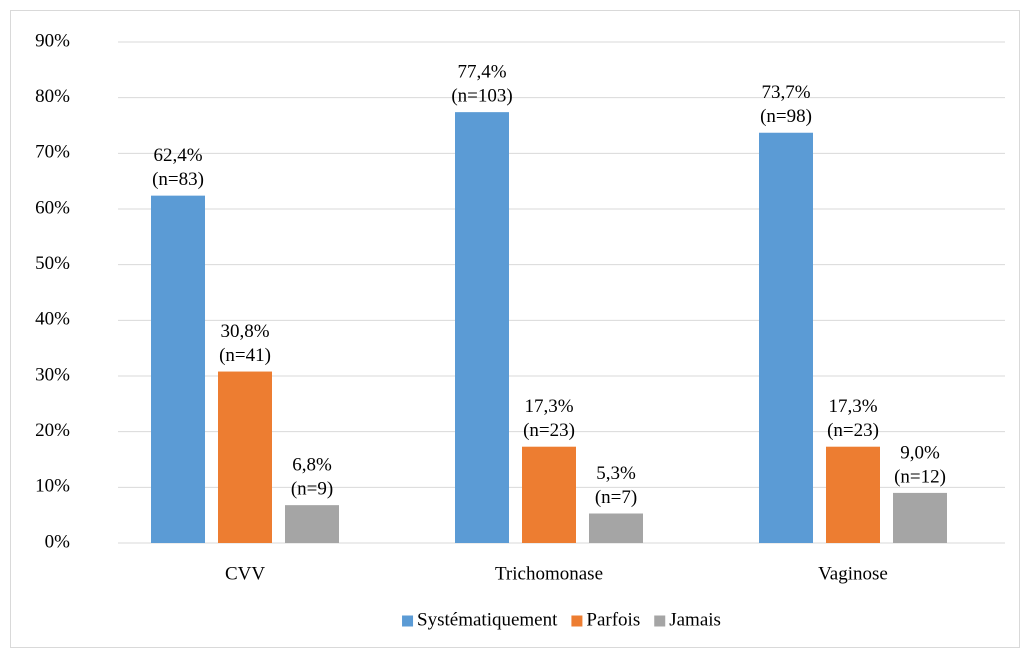 This screenshot has height=653, width=1026. I want to click on y-tick-label: 20%, so click(52, 430).